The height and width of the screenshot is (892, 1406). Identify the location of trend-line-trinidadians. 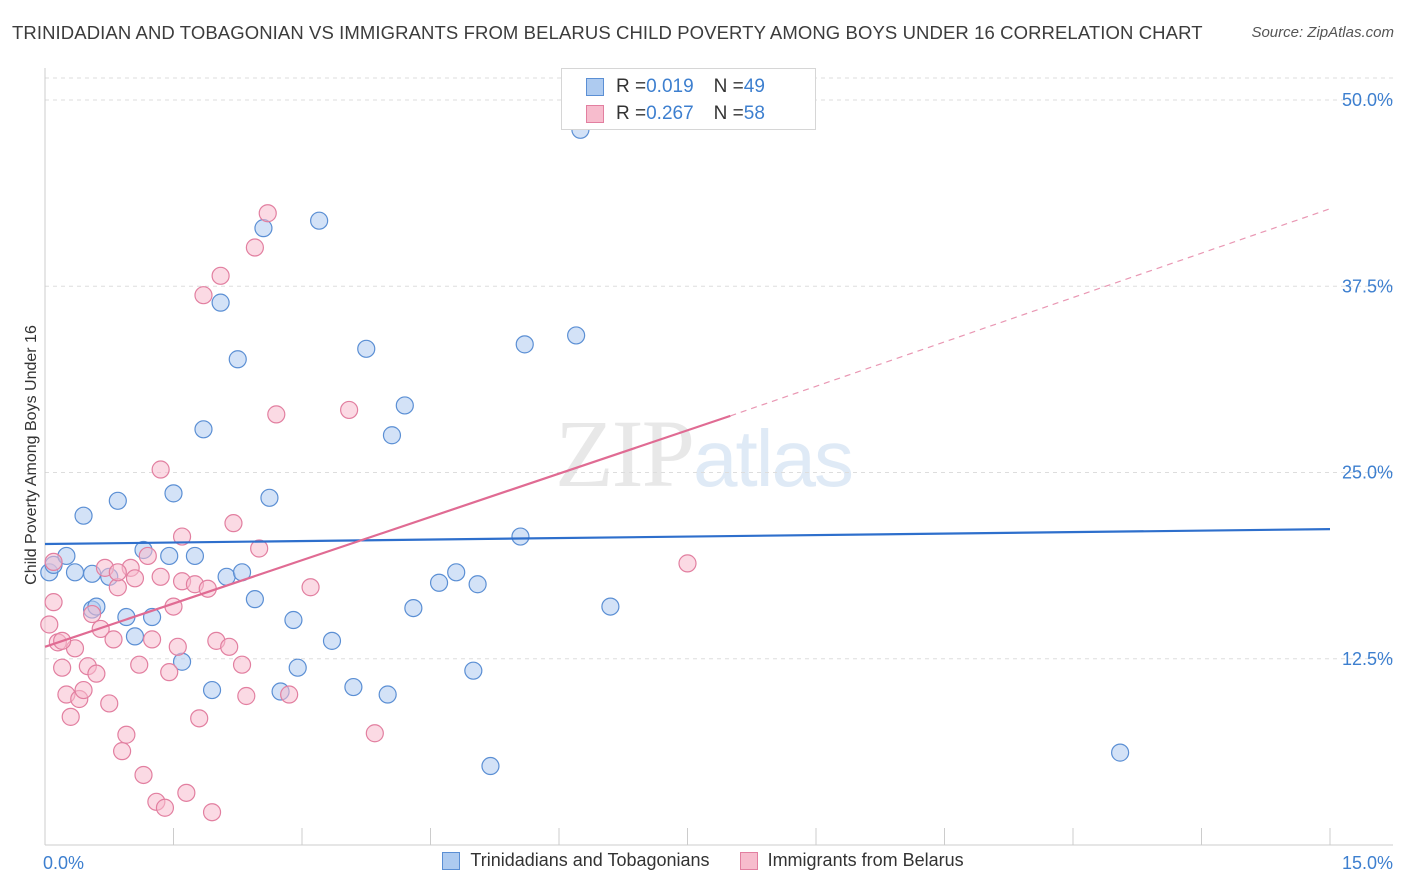
(687, 537).